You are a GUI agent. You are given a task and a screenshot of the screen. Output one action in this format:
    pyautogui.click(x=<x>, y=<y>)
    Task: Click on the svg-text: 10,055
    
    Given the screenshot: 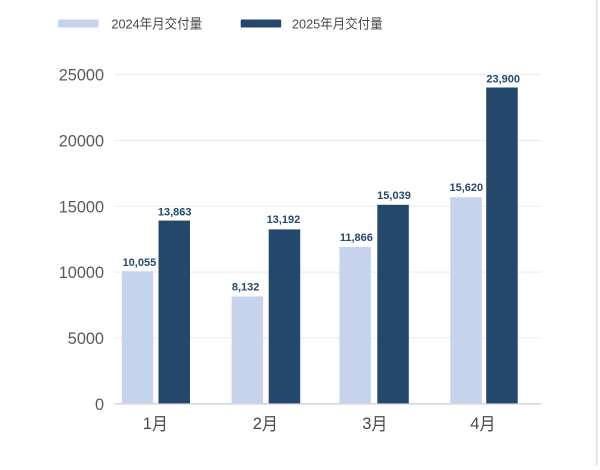 What is the action you would take?
    pyautogui.click(x=140, y=263)
    